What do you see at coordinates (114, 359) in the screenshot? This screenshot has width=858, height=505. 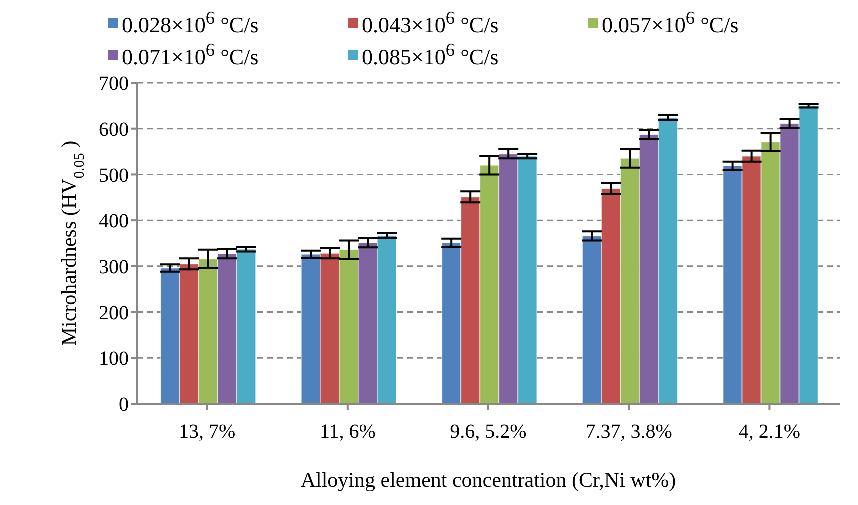 I see `y-tick-label: 100` at bounding box center [114, 359].